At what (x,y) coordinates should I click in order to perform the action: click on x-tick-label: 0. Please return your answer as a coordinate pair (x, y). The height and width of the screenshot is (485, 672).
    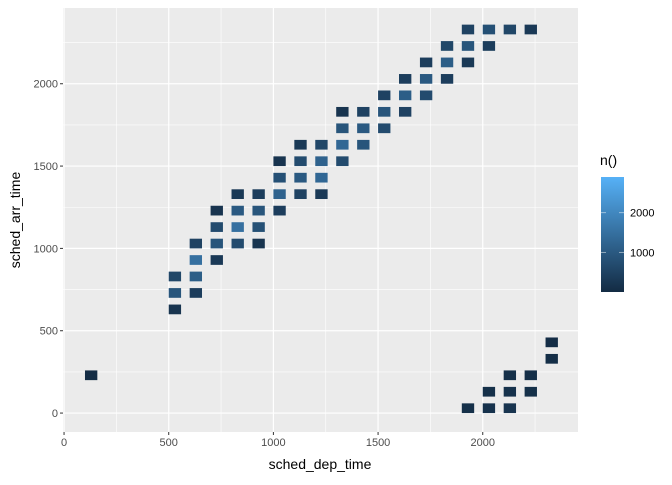
    Looking at the image, I should click on (64, 443).